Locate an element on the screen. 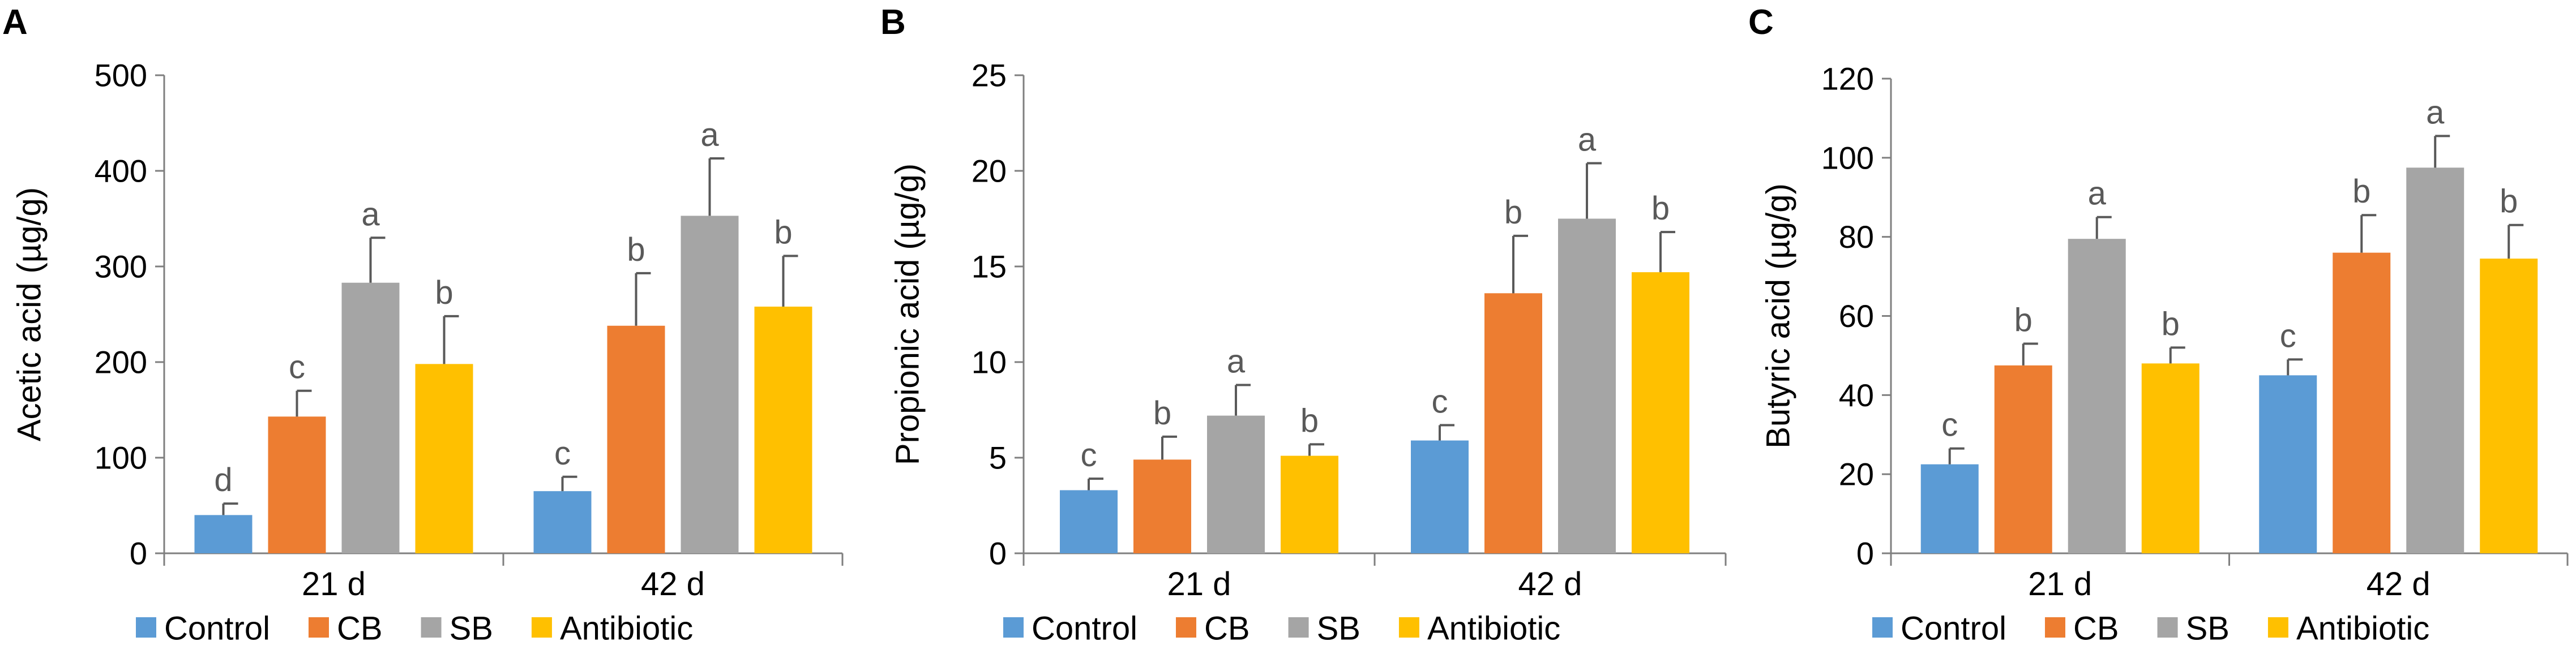 The image size is (2576, 654). significance-letter: d is located at coordinates (223, 480).